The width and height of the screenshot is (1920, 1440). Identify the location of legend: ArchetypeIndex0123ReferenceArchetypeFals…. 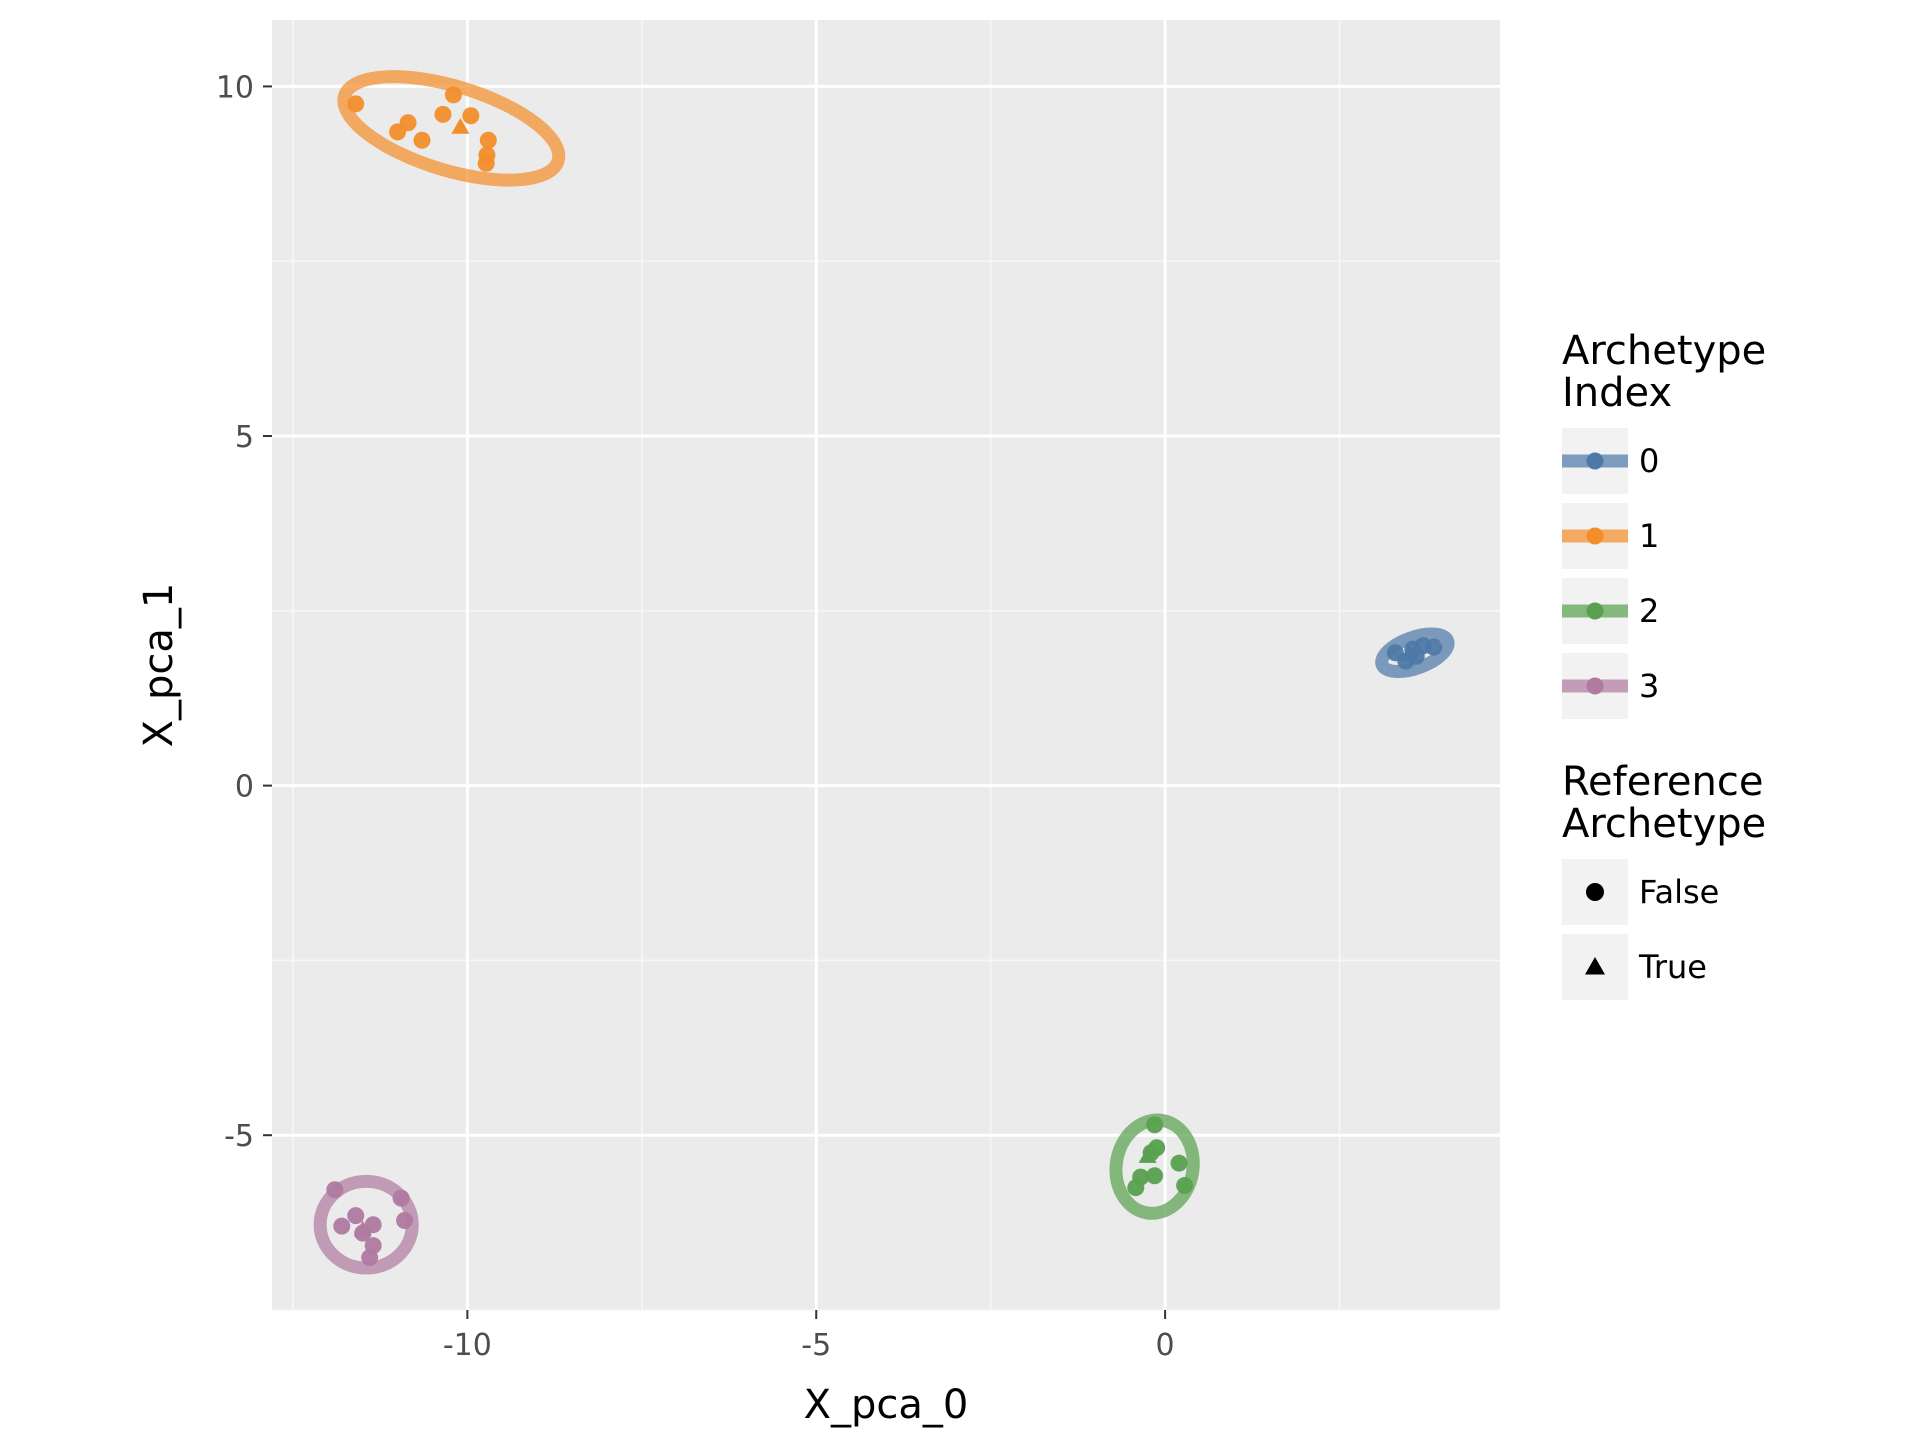
(1664, 664).